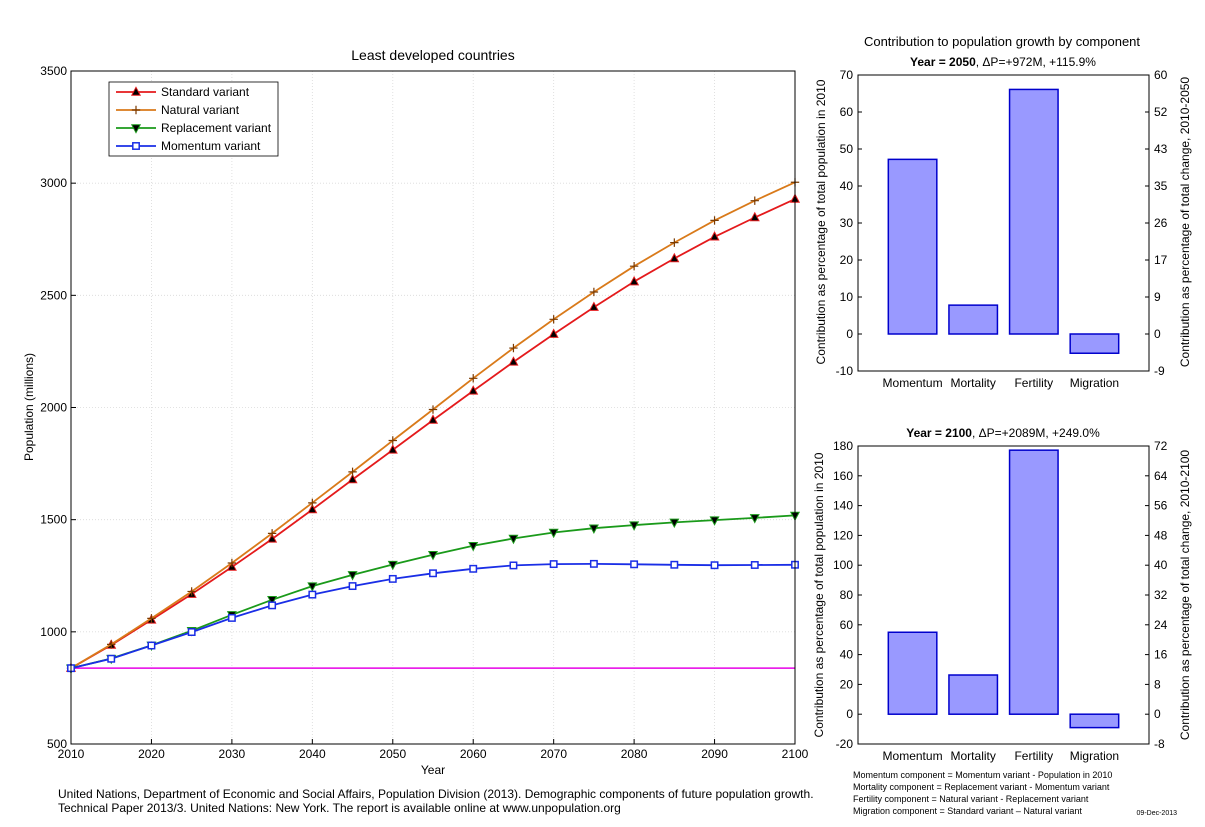  Describe the element at coordinates (1159, 371) in the screenshot. I see `y-tick-label-right: -9` at that location.